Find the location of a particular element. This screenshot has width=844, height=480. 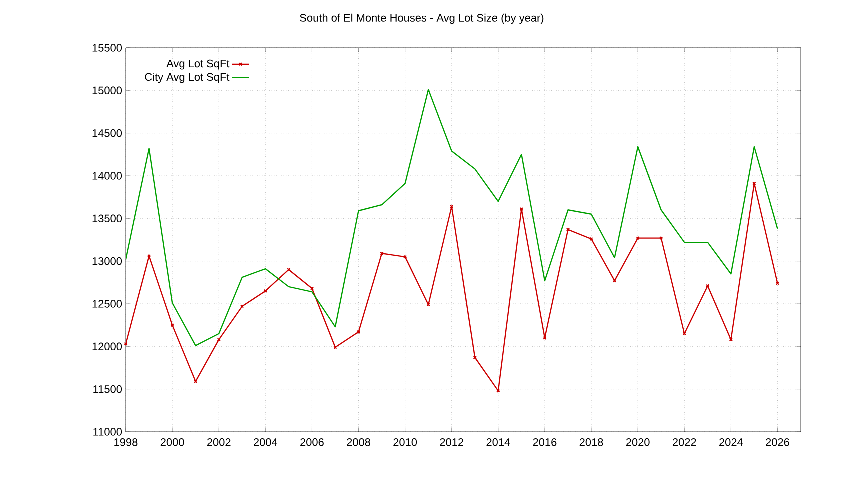

y-tick-label: 13000 is located at coordinates (107, 261).